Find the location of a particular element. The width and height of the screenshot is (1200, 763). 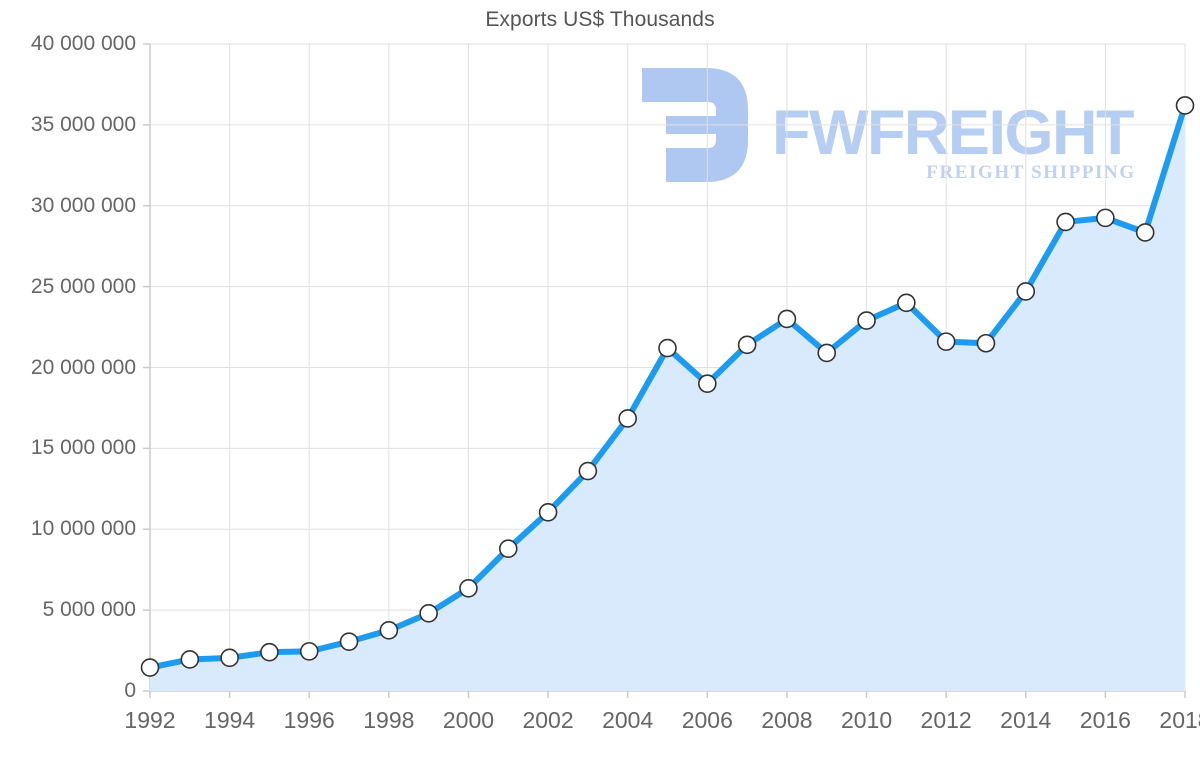

x-axis-tick-label: 2016 is located at coordinates (1105, 720).